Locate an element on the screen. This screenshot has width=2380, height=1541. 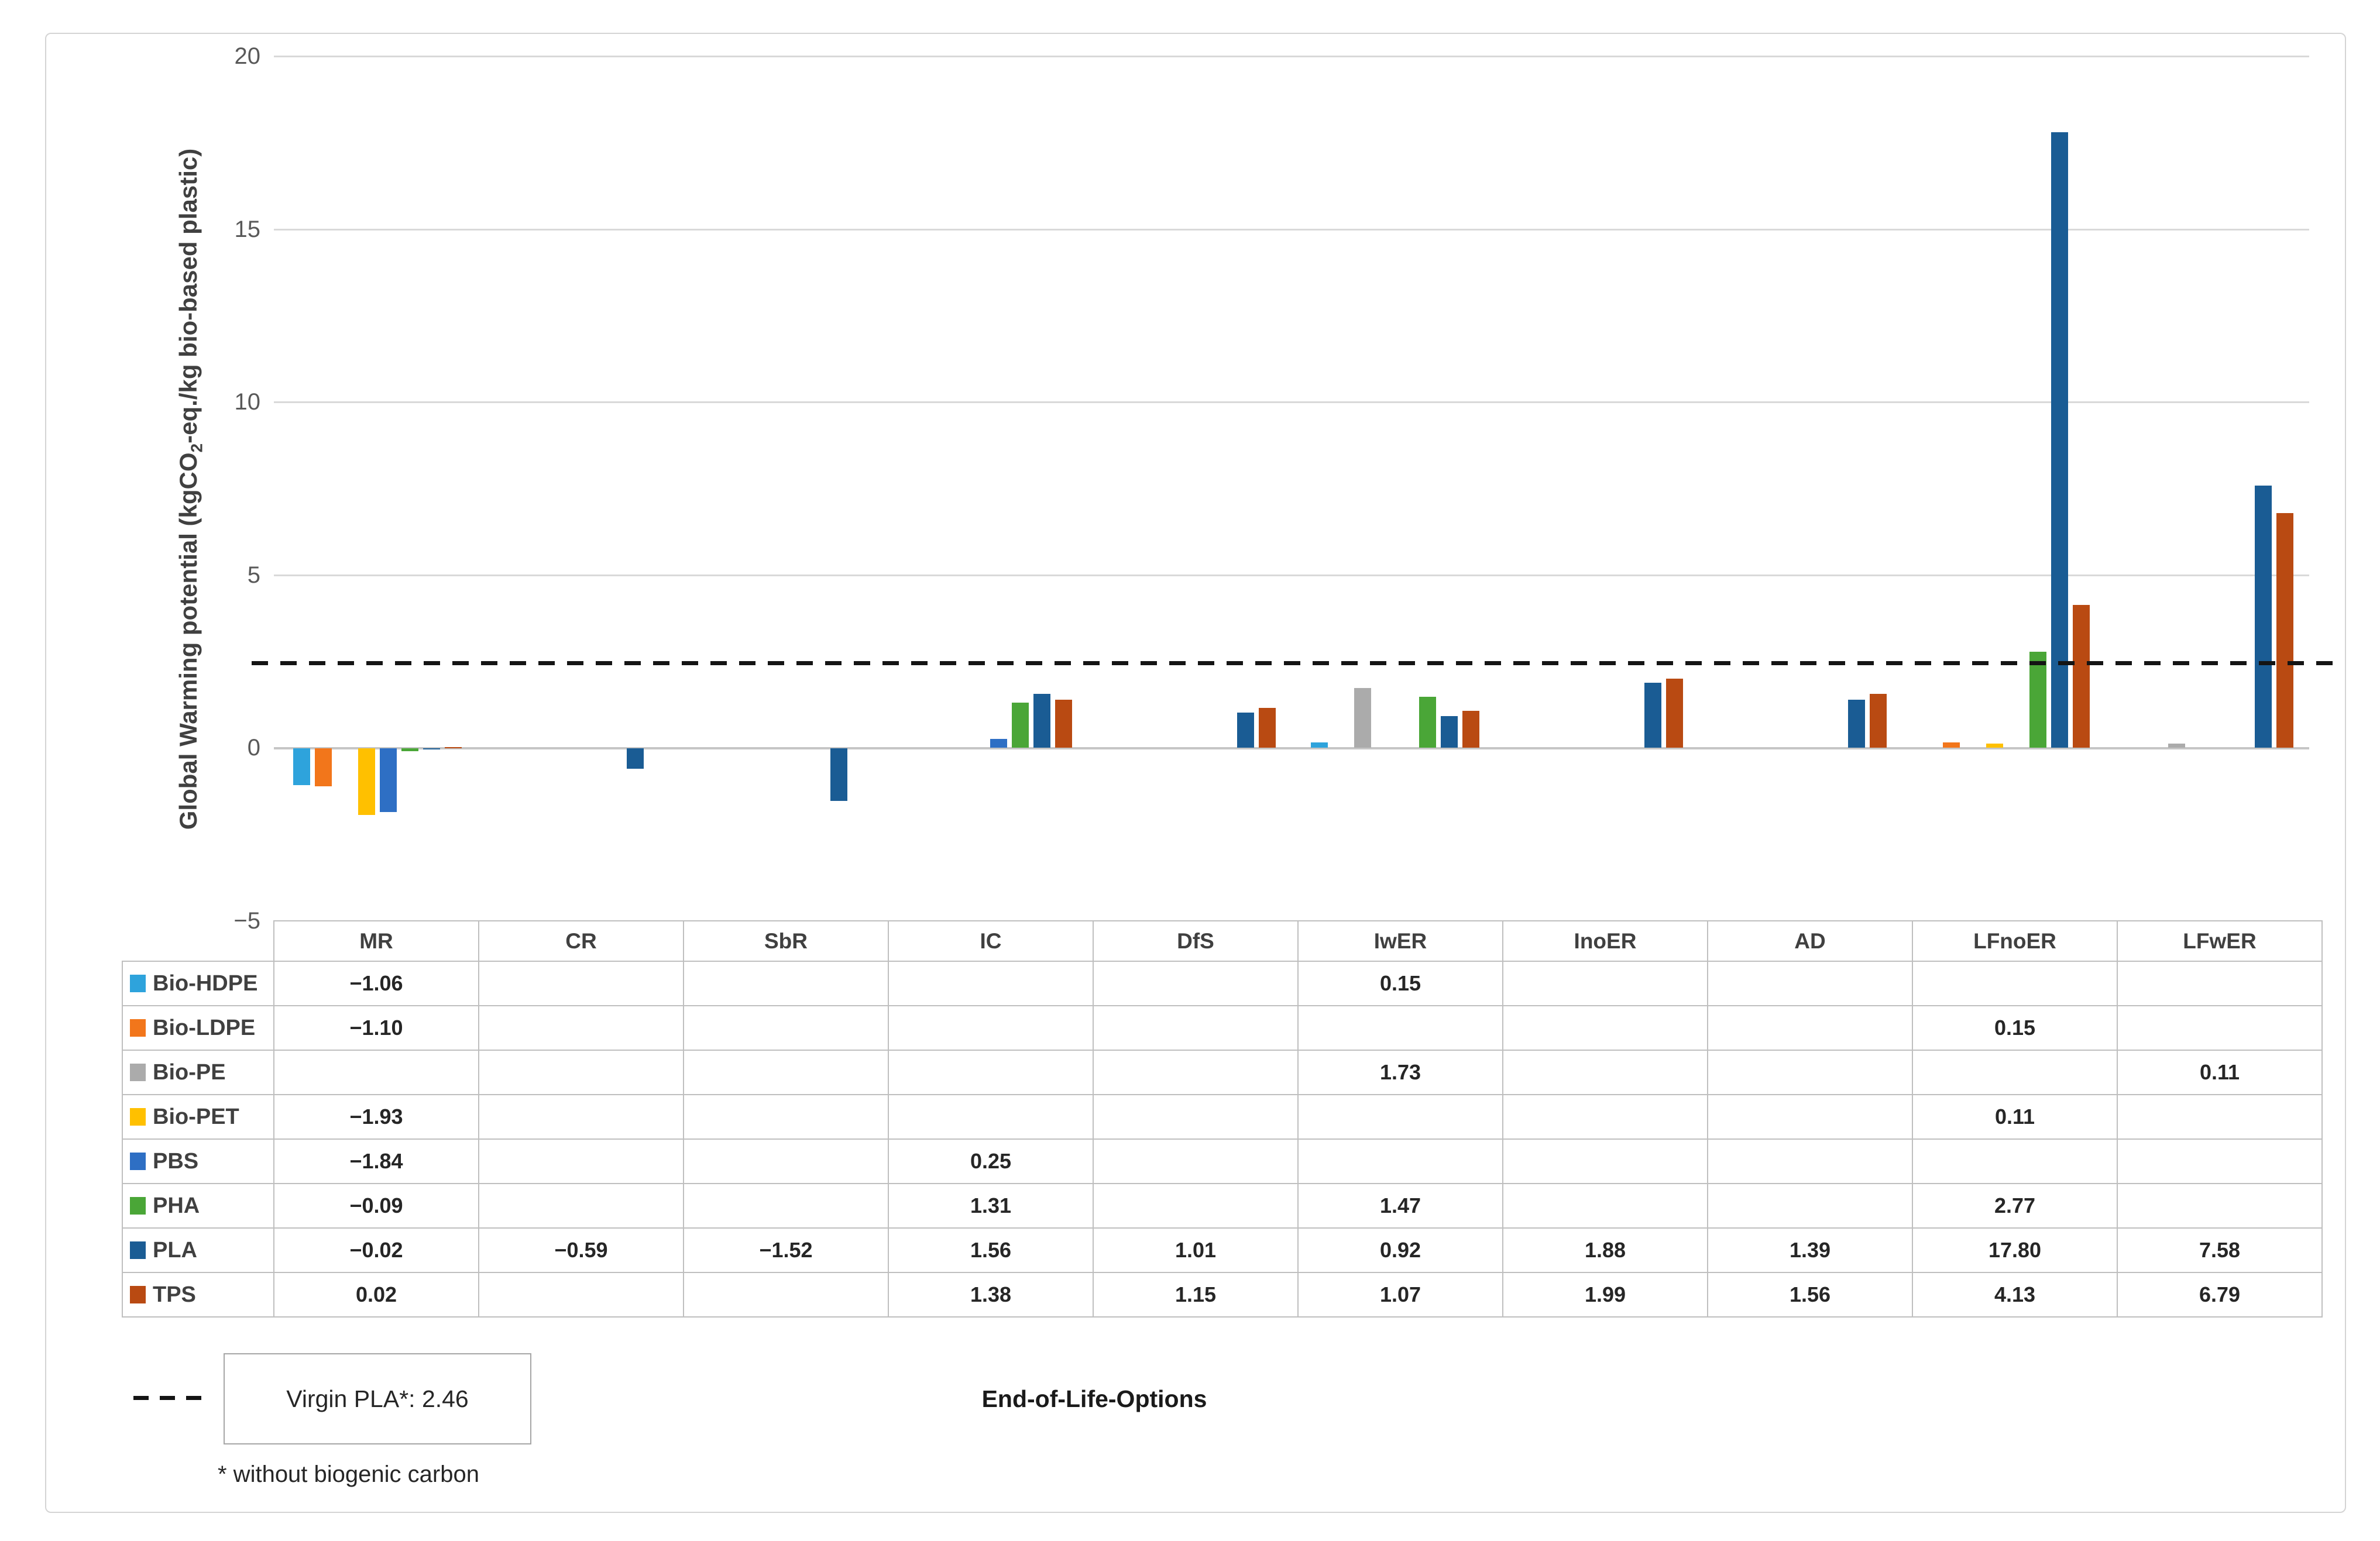
y-tick-label--5: −5 is located at coordinates (246, 921).